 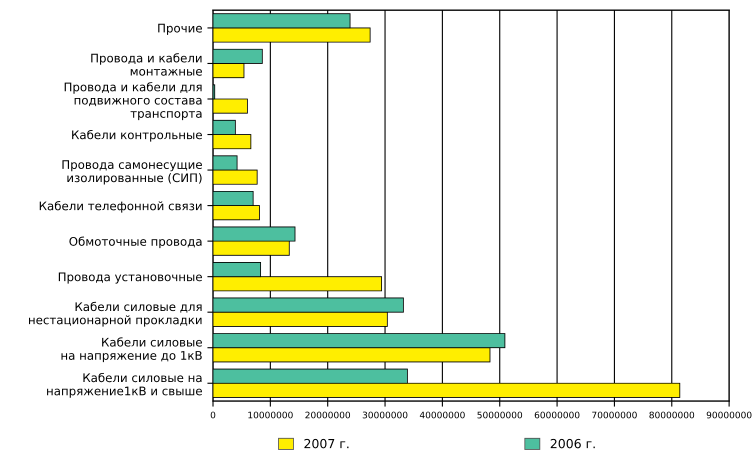 What do you see at coordinates (327, 415) in the screenshot?
I see `x-tick-label: 20000000` at bounding box center [327, 415].